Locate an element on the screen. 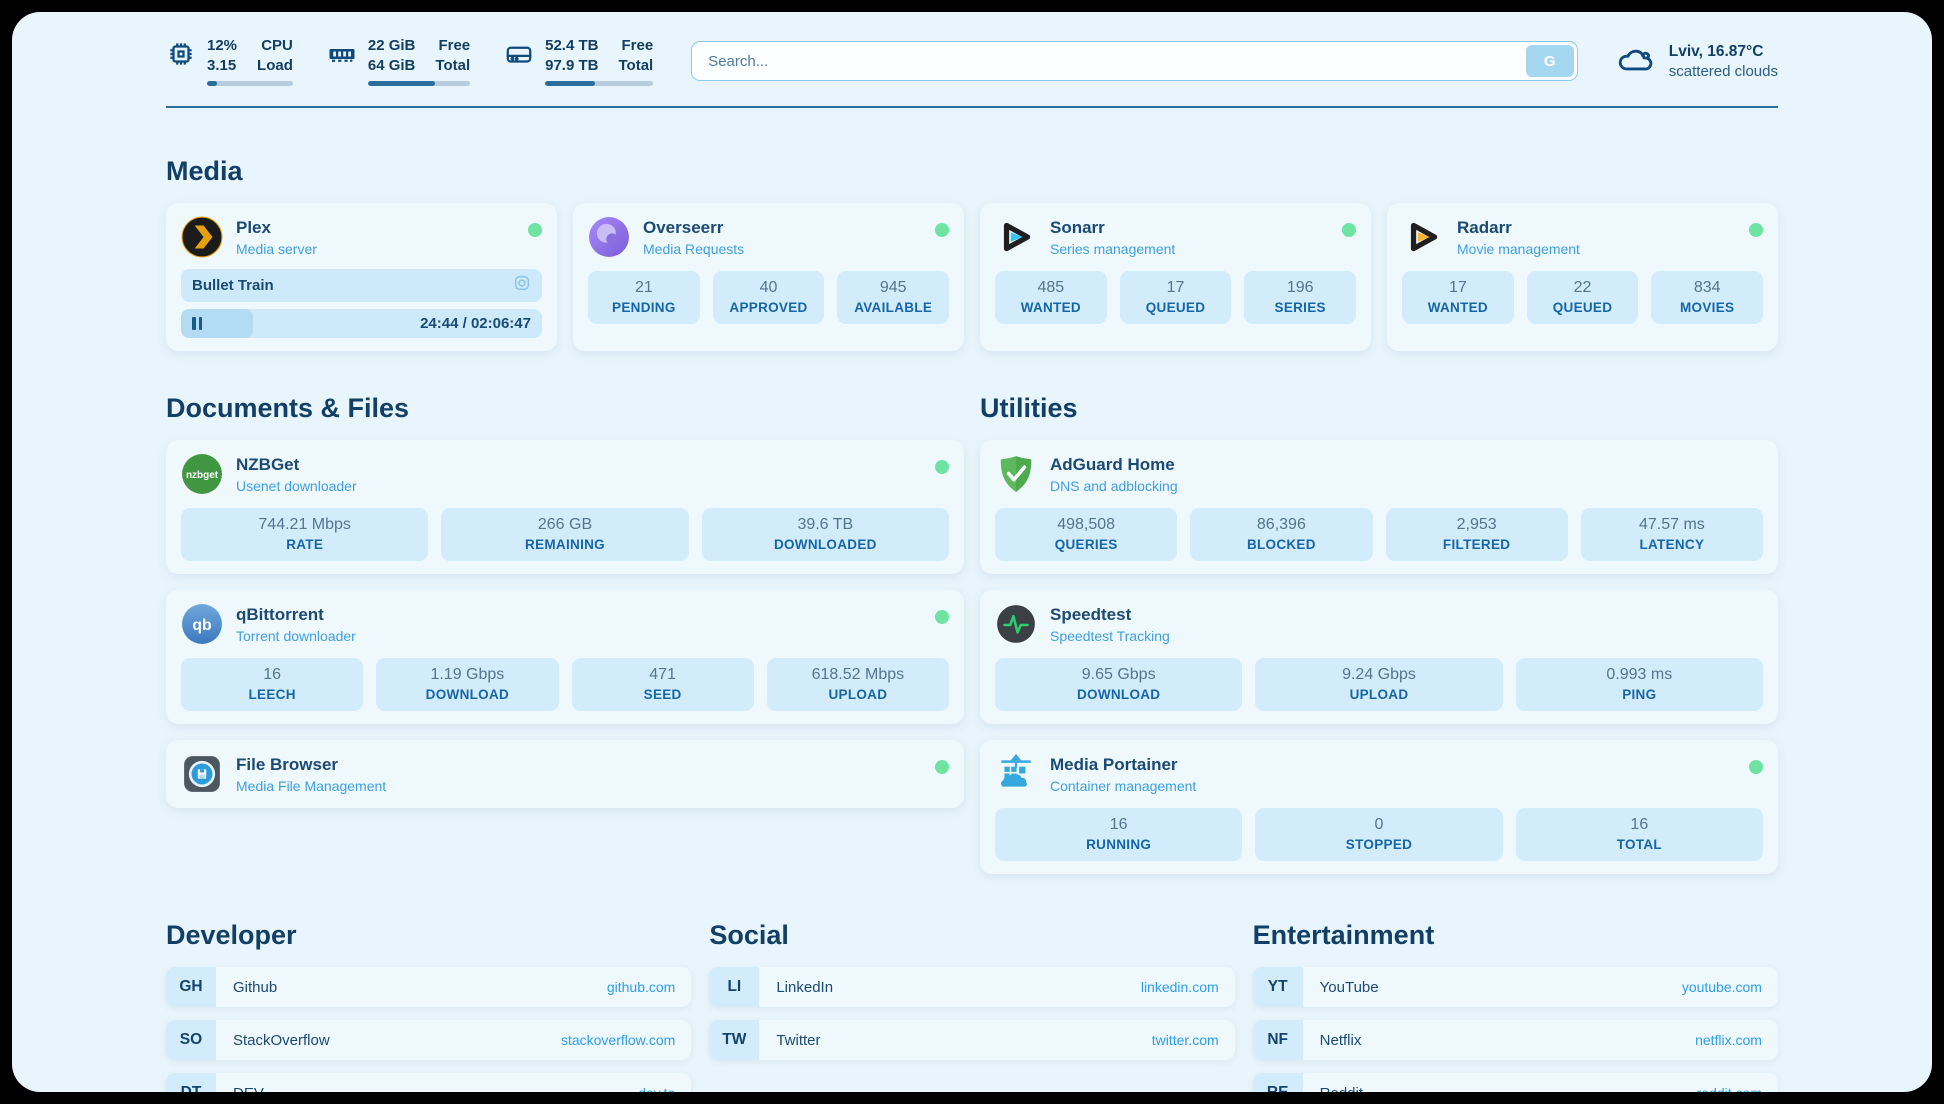 Image resolution: width=1944 pixels, height=1104 pixels. stat-value: 618.52 Mbps is located at coordinates (858, 674).